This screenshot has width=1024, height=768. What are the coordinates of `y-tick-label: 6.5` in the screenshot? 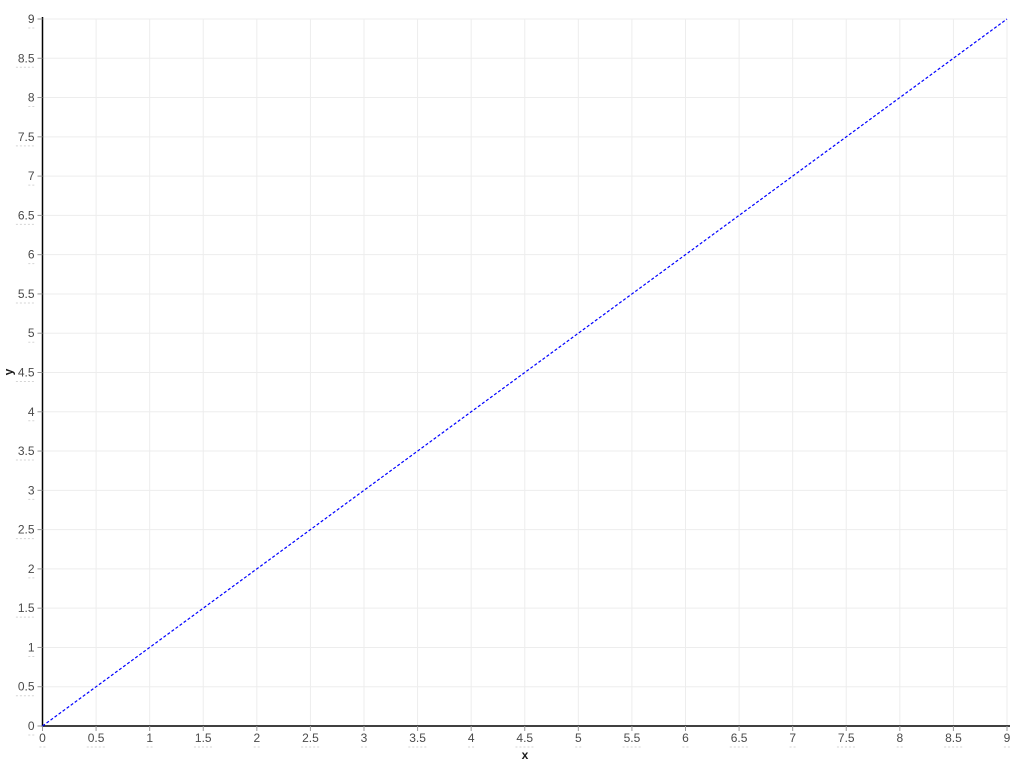 It's located at (26, 215).